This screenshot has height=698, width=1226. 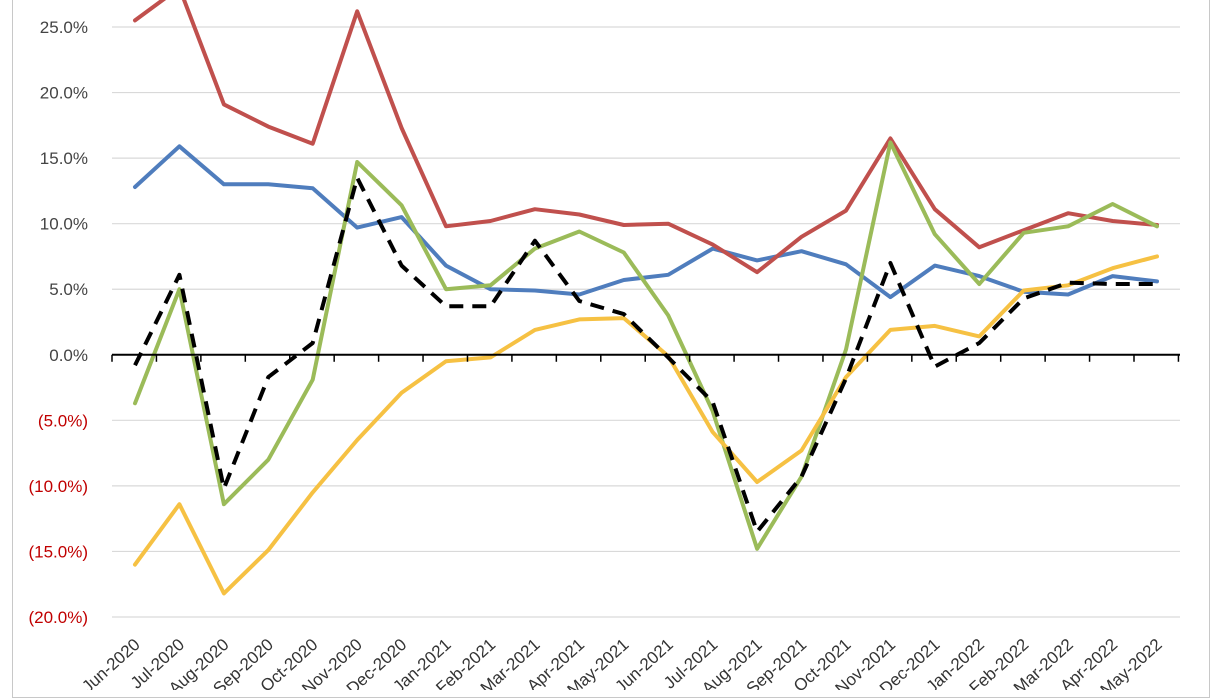 I want to click on y-tick-label: (5.0%), so click(x=63, y=420).